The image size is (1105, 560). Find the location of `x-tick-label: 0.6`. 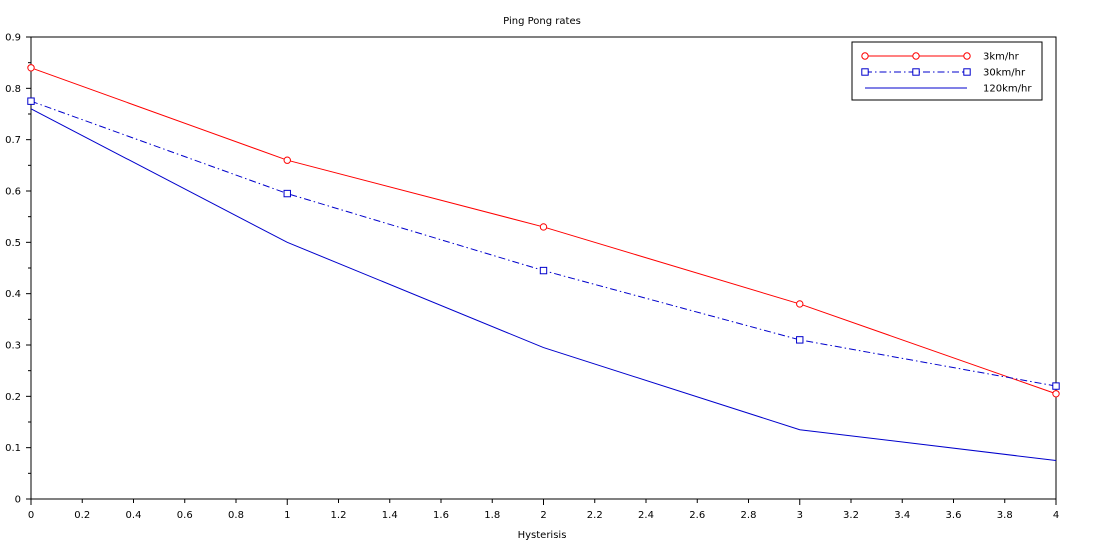

x-tick-label: 0.6 is located at coordinates (185, 515).